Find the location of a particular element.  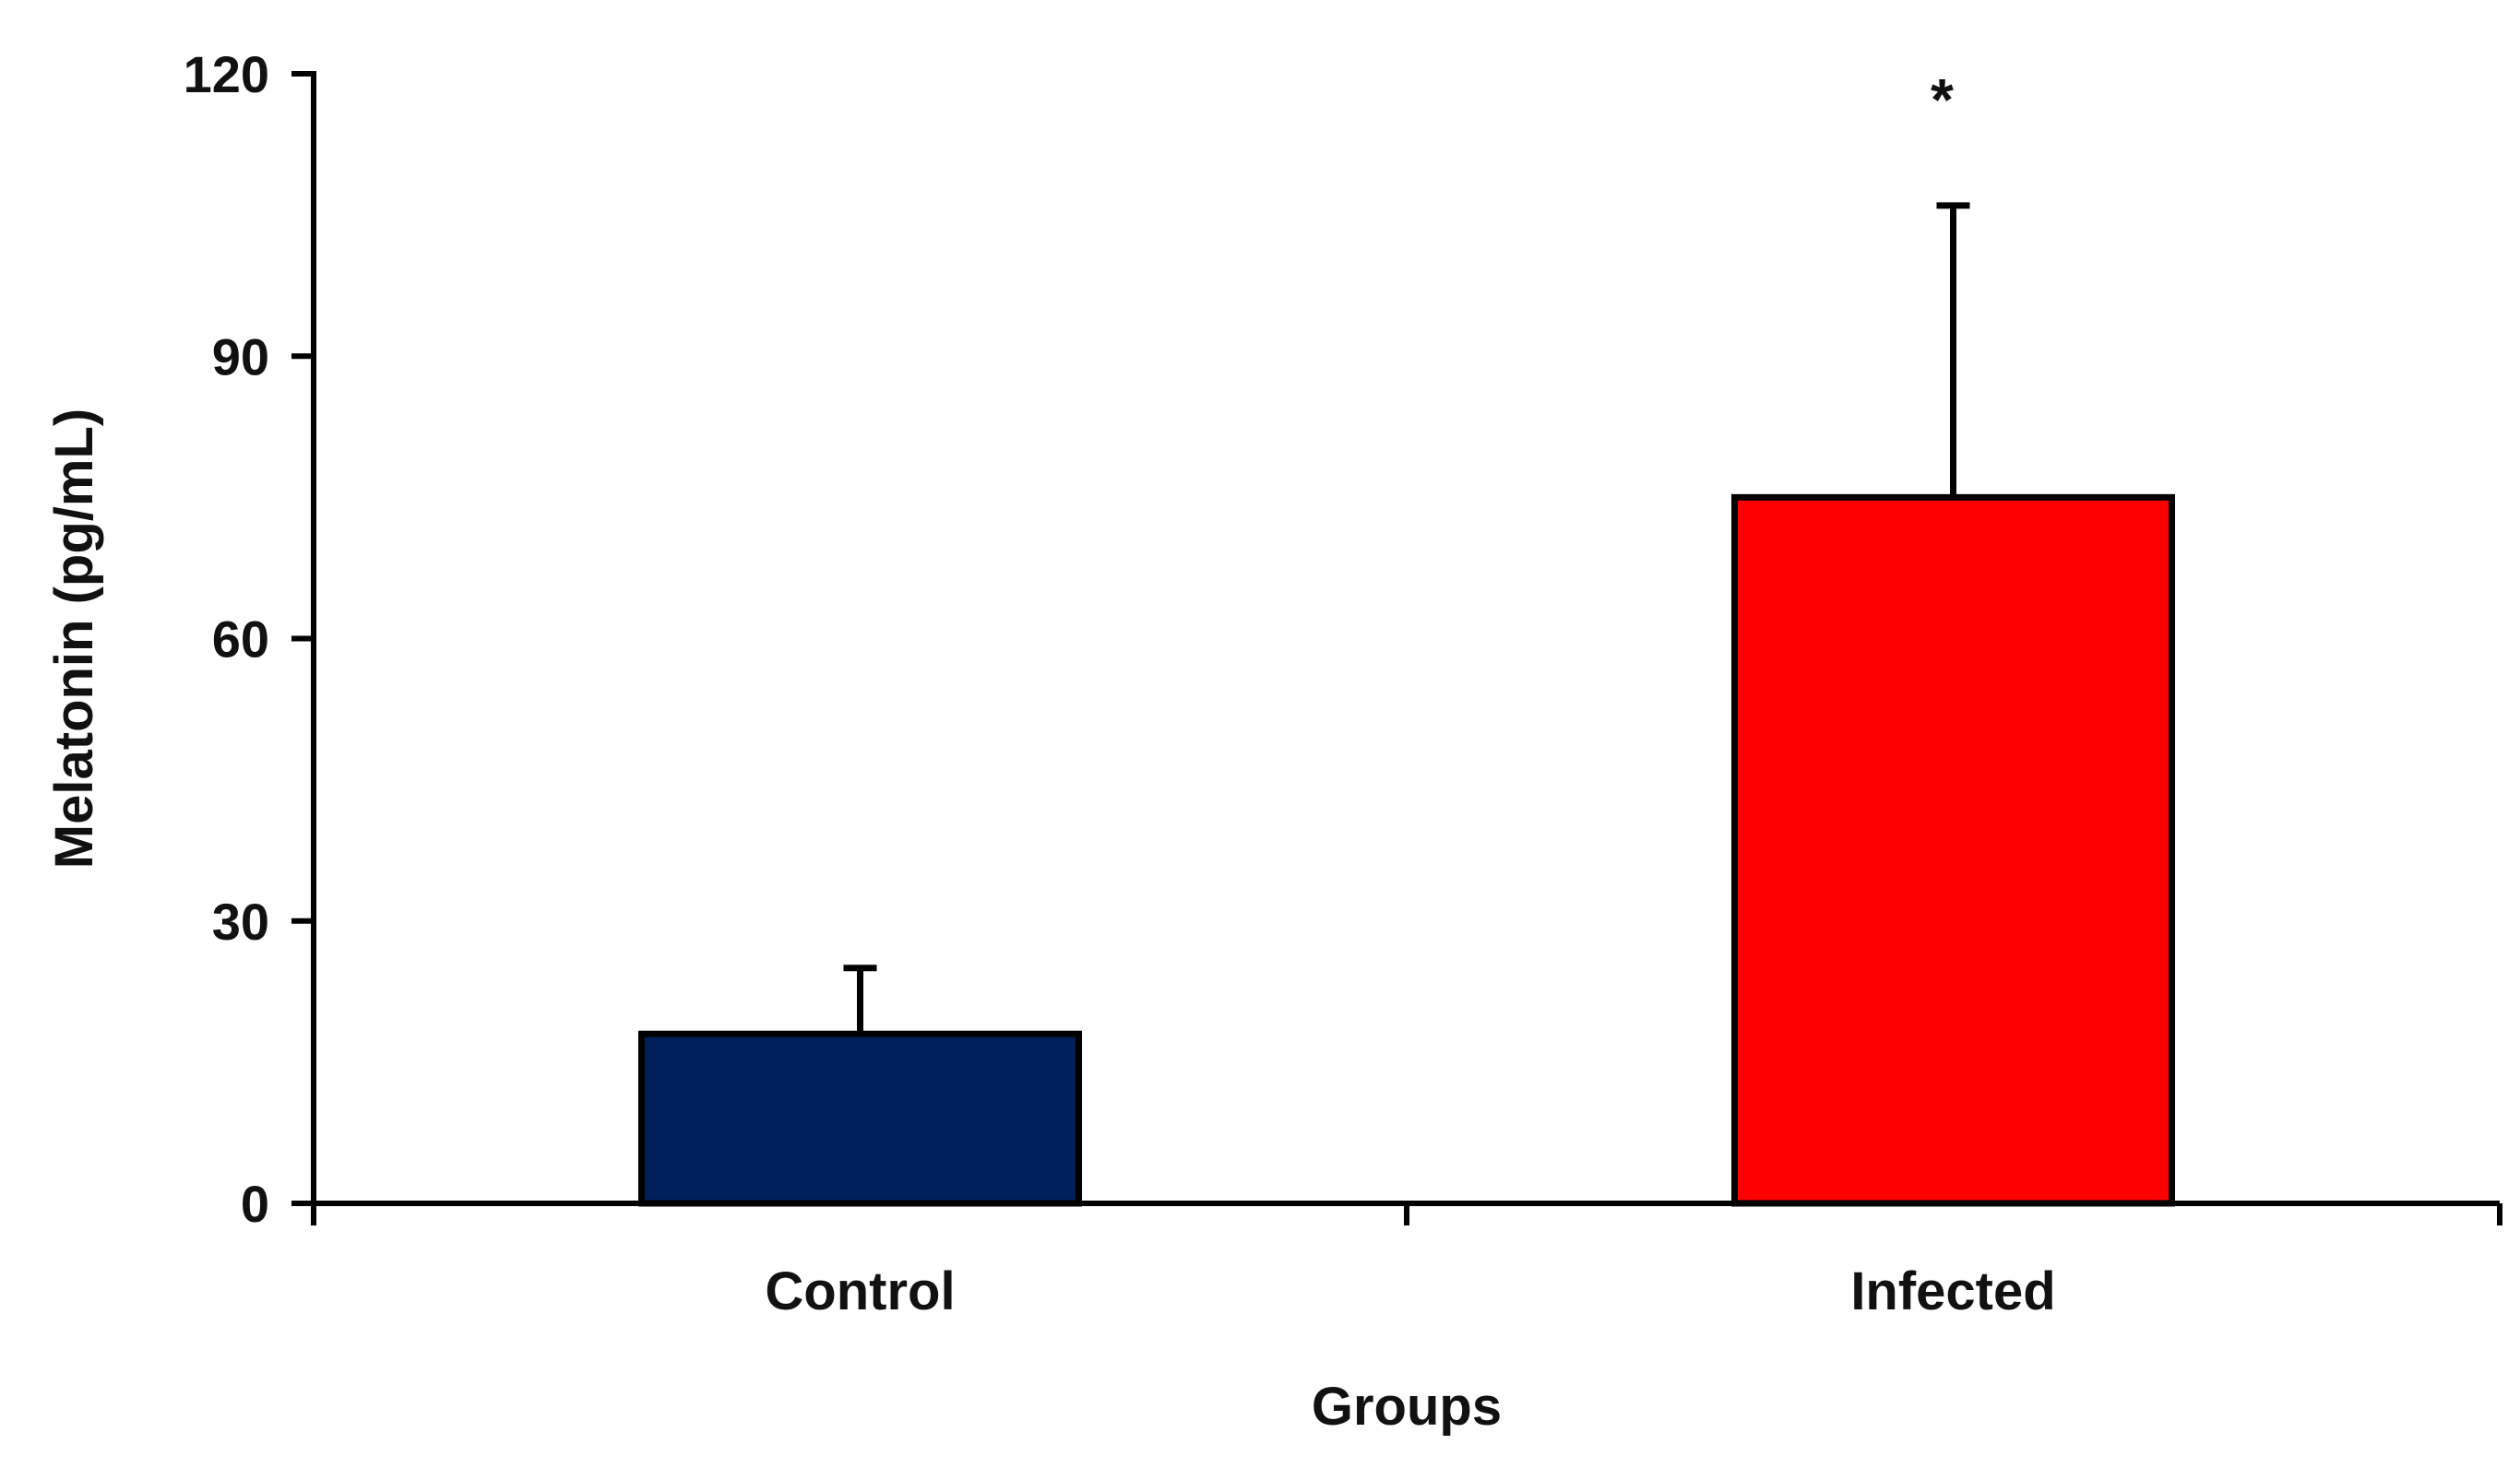

y-tick-label: 0 is located at coordinates (255, 1204).